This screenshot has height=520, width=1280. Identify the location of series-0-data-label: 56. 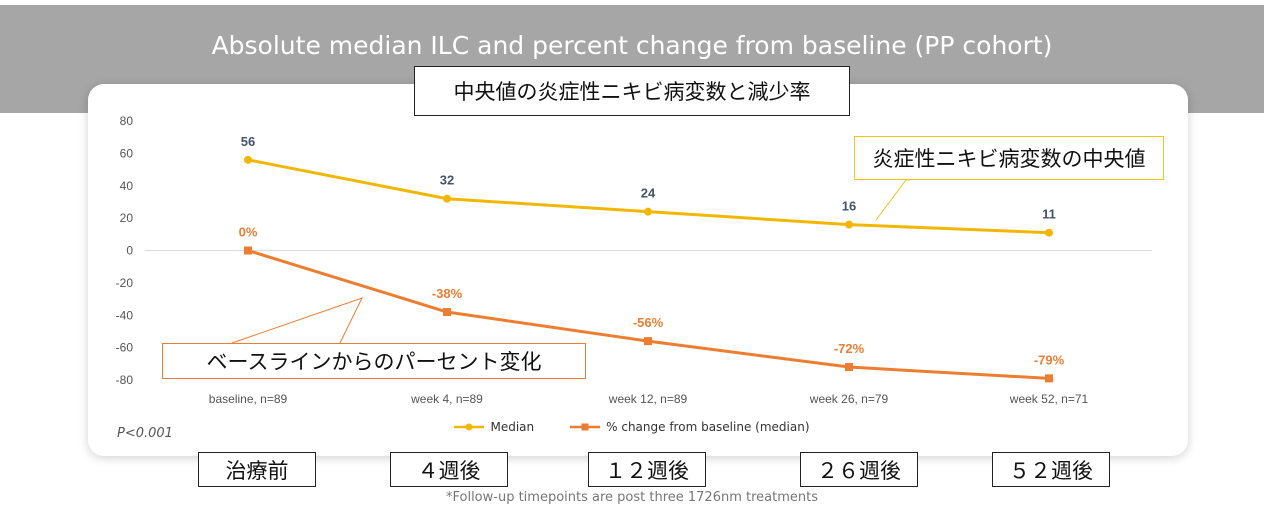
(248, 141).